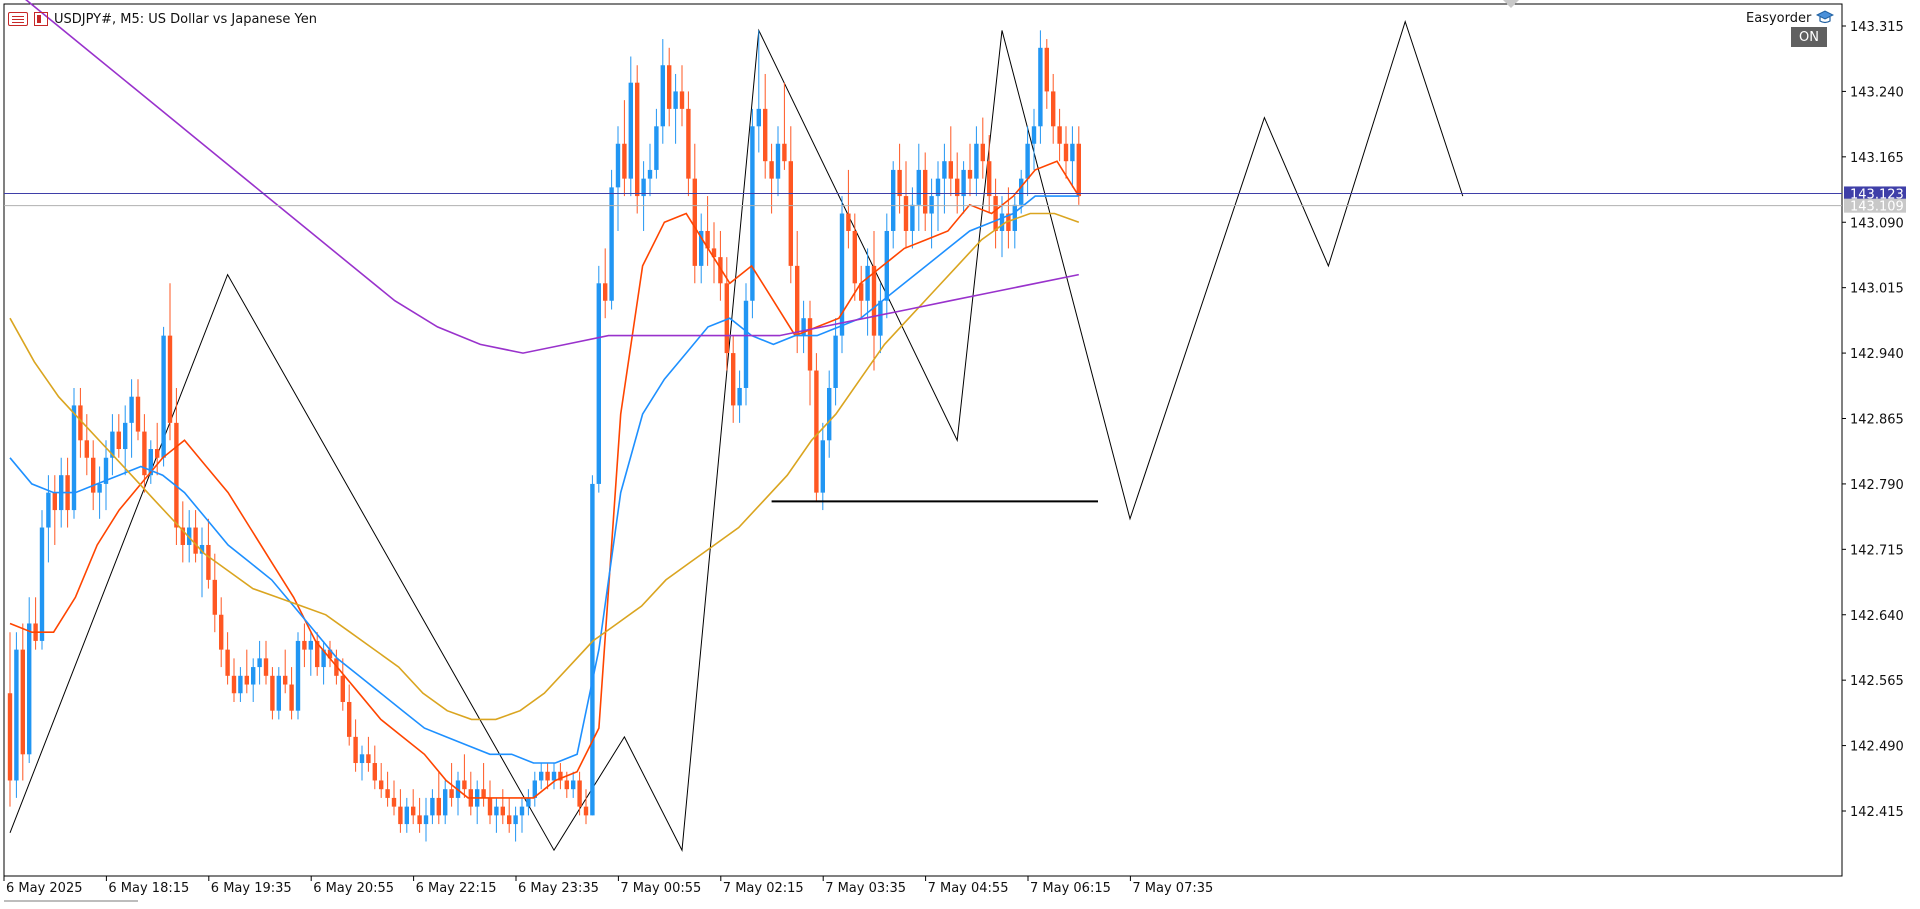  Describe the element at coordinates (251, 888) in the screenshot. I see `x-tick-label: 6 May 19:35` at that location.